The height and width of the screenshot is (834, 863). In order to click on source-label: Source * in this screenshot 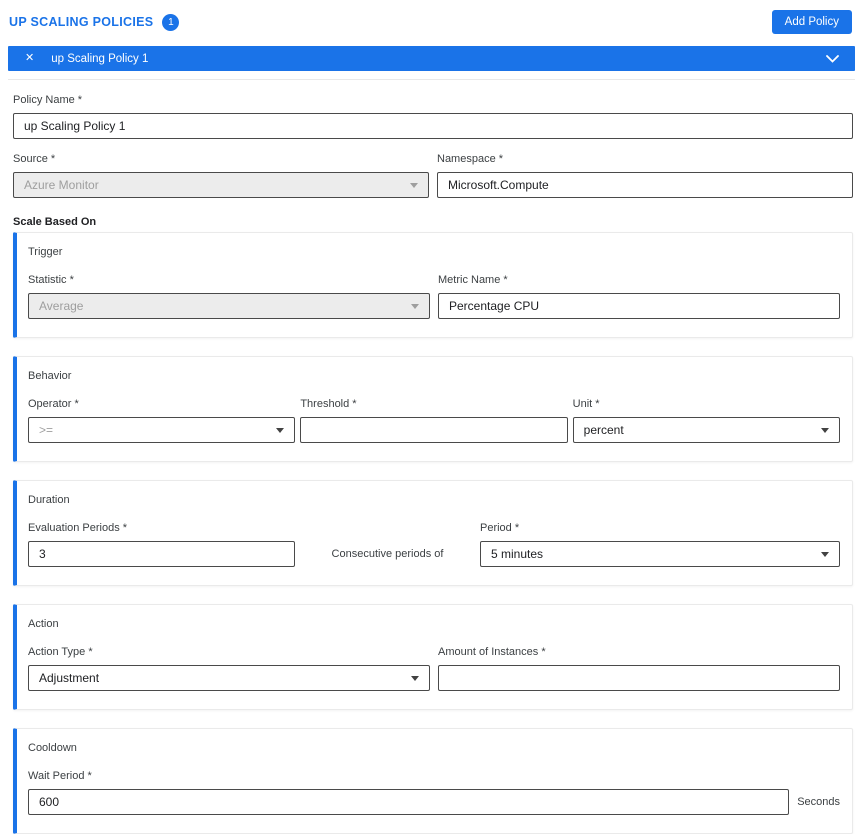, I will do `click(34, 159)`.